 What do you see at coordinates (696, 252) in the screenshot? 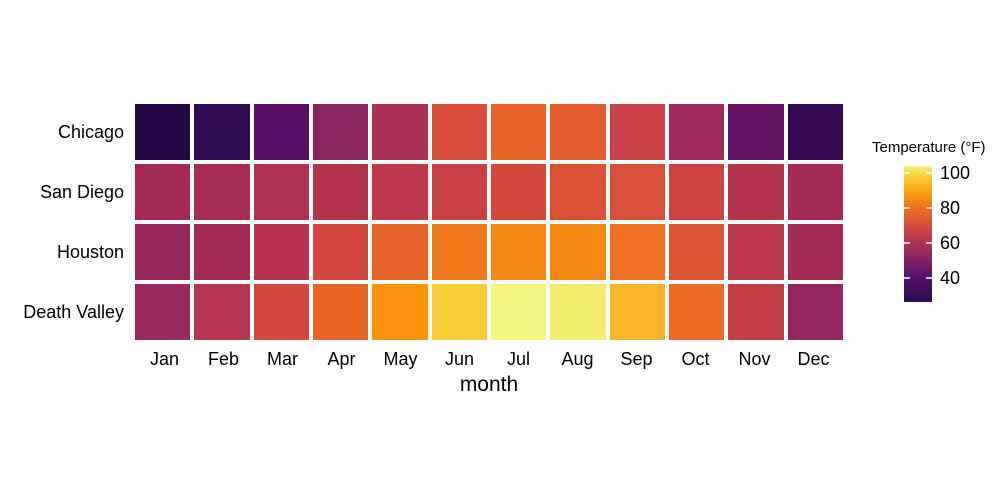
I see `heatmap-cell-houston-oct` at bounding box center [696, 252].